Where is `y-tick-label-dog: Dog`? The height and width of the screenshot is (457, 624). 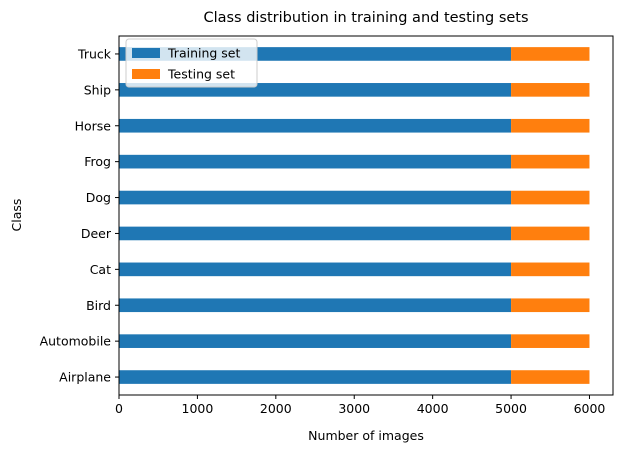
y-tick-label-dog: Dog is located at coordinates (98, 197).